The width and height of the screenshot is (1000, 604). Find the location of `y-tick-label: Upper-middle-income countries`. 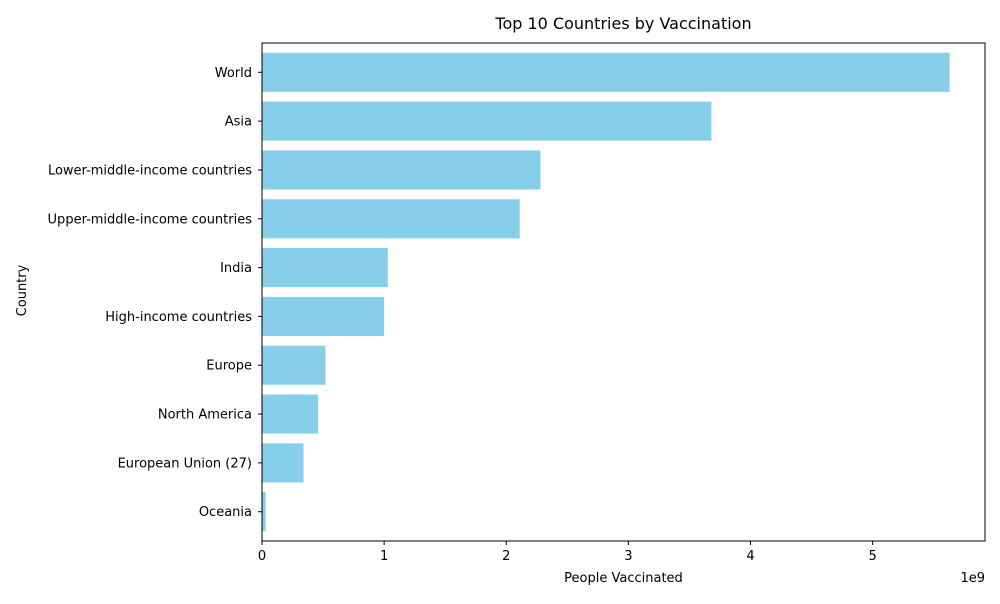

y-tick-label: Upper-middle-income countries is located at coordinates (150, 219).